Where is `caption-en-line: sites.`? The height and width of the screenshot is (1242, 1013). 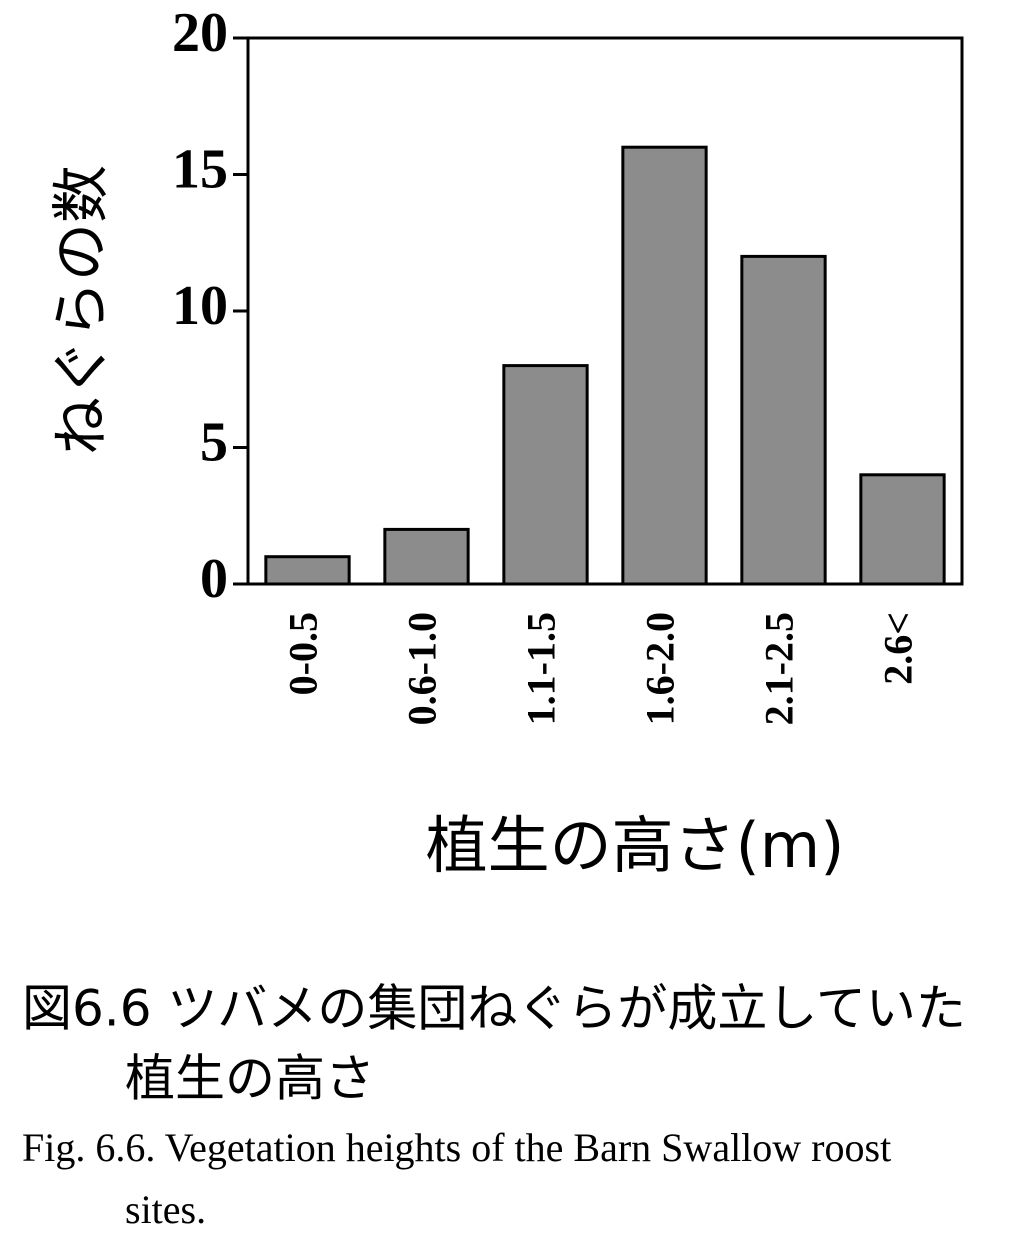 caption-en-line: sites. is located at coordinates (165, 1209).